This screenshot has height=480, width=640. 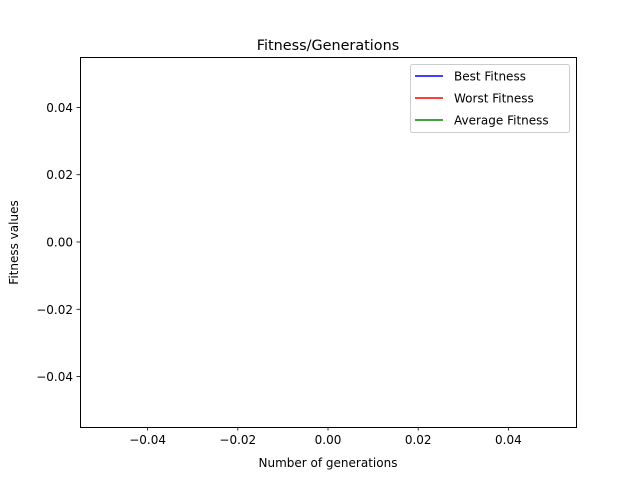 I want to click on legend-label: Best Fitness, so click(x=490, y=77).